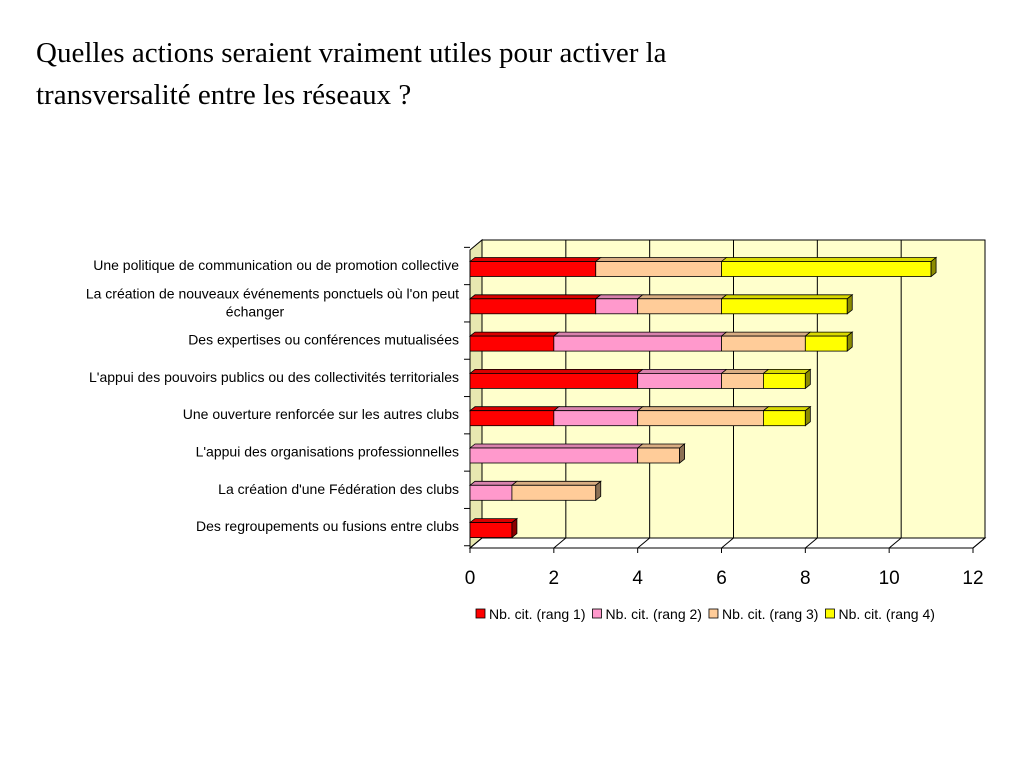 The height and width of the screenshot is (768, 1024). I want to click on legend-label: Nb. cit. (rang 1), so click(537, 614).